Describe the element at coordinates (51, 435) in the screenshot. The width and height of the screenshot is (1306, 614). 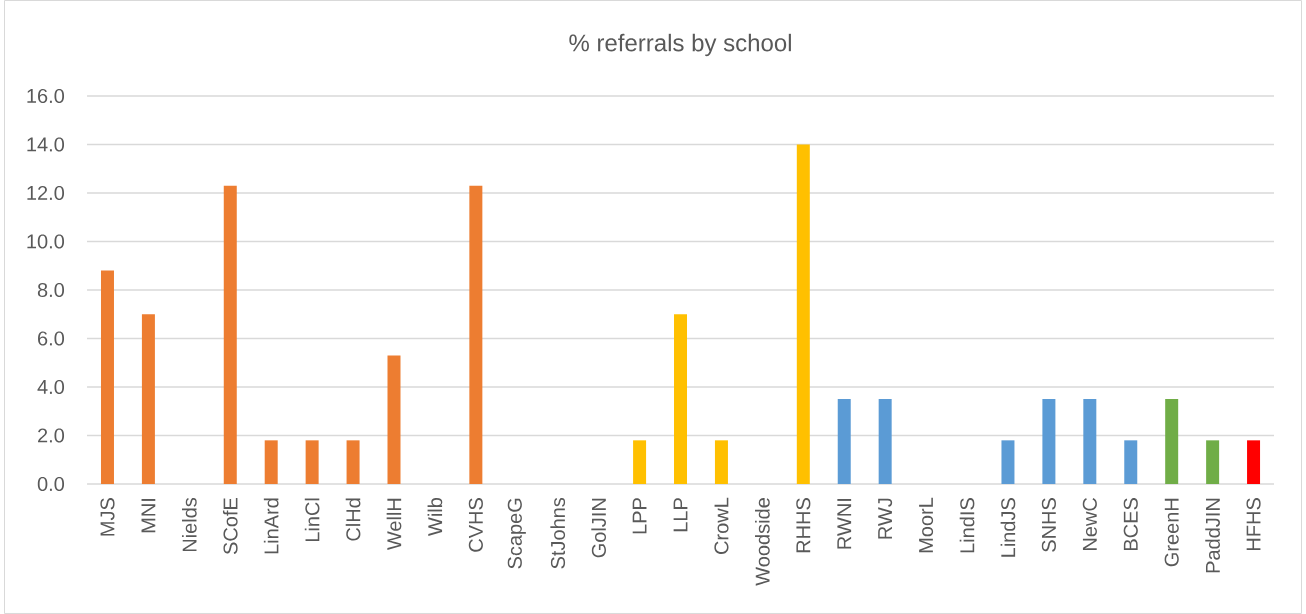
I see `y-tick-label: 2.0` at that location.